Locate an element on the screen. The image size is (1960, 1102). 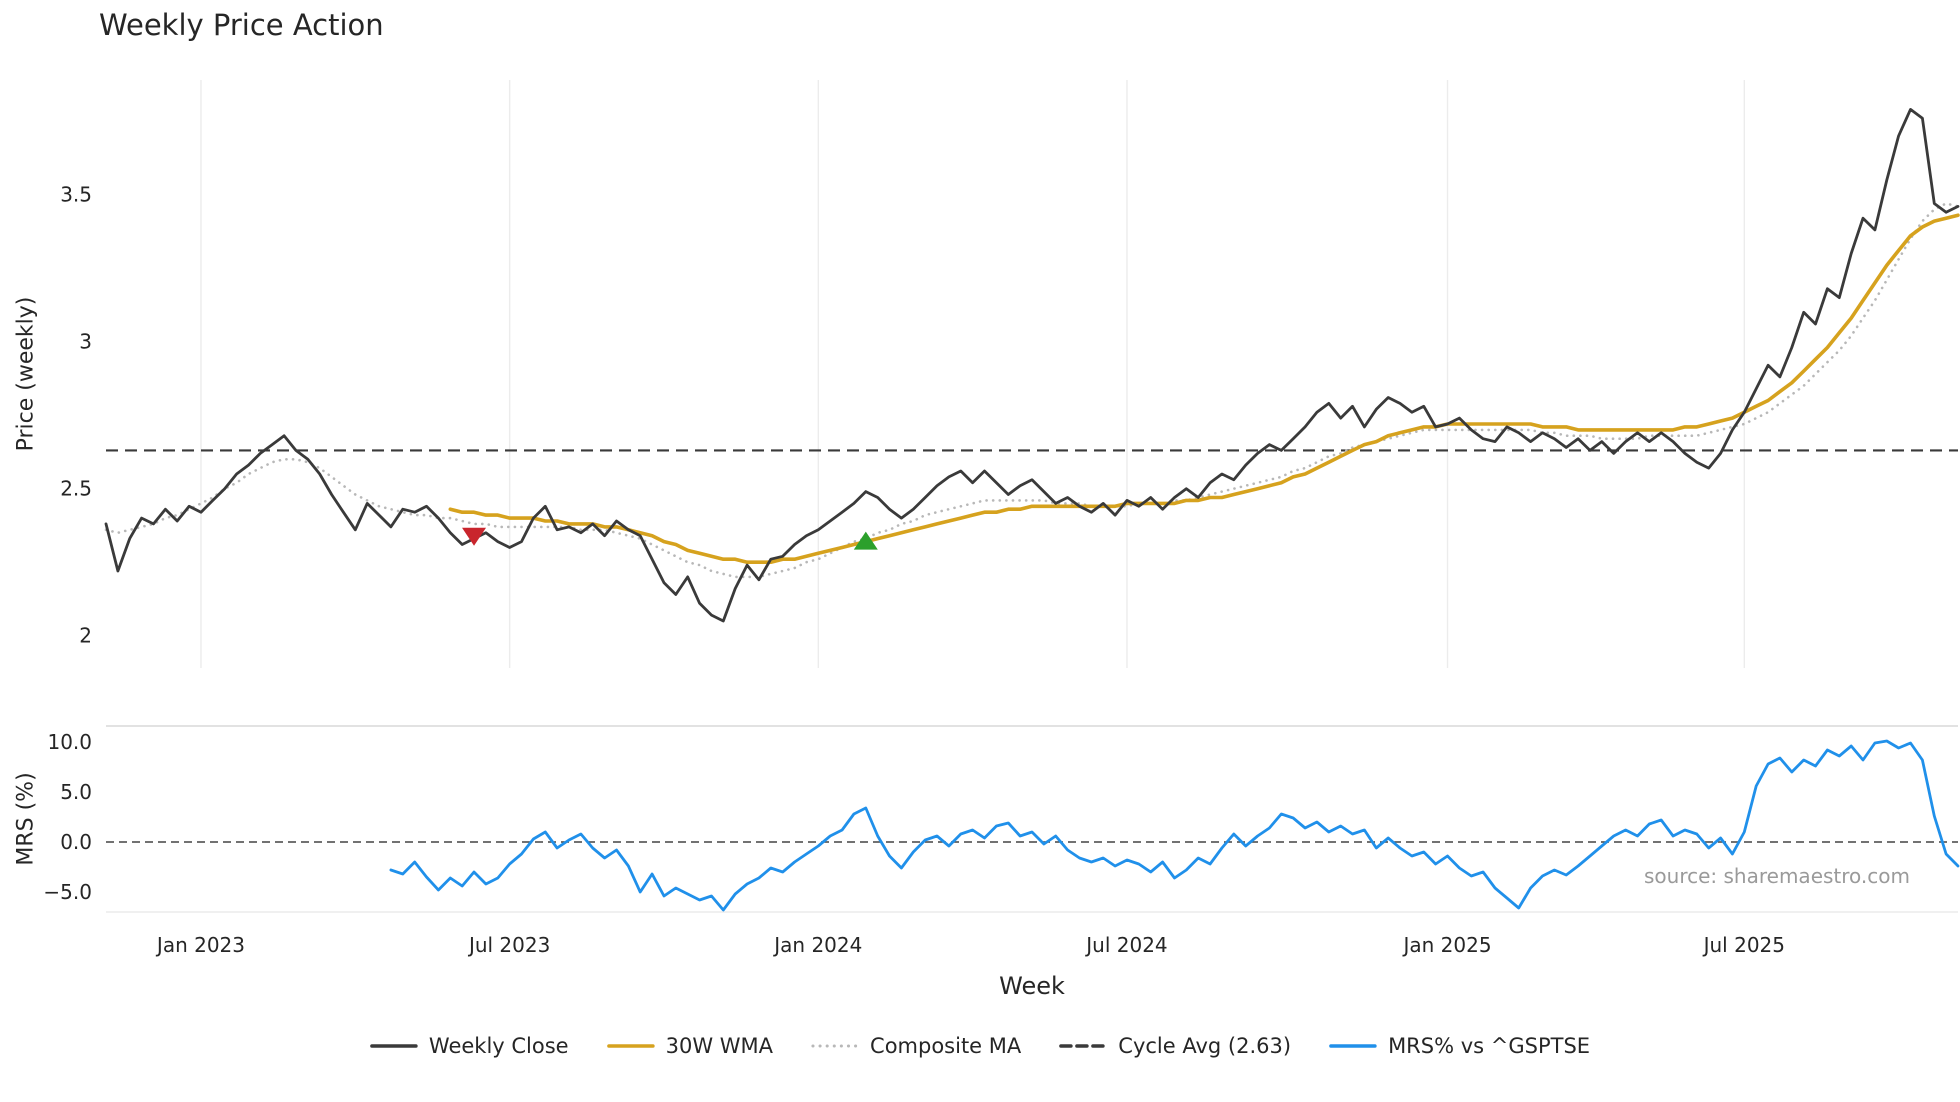
source-note: source: sharemaestro.com is located at coordinates (1777, 876).